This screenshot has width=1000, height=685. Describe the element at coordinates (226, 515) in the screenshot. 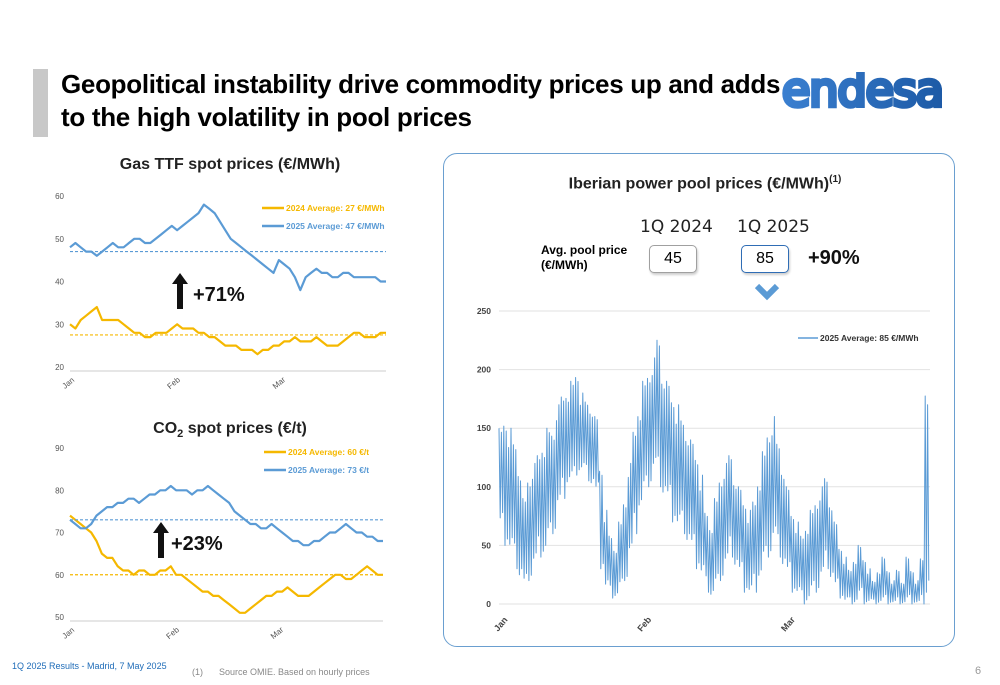

I see `co2-series-1-line` at that location.